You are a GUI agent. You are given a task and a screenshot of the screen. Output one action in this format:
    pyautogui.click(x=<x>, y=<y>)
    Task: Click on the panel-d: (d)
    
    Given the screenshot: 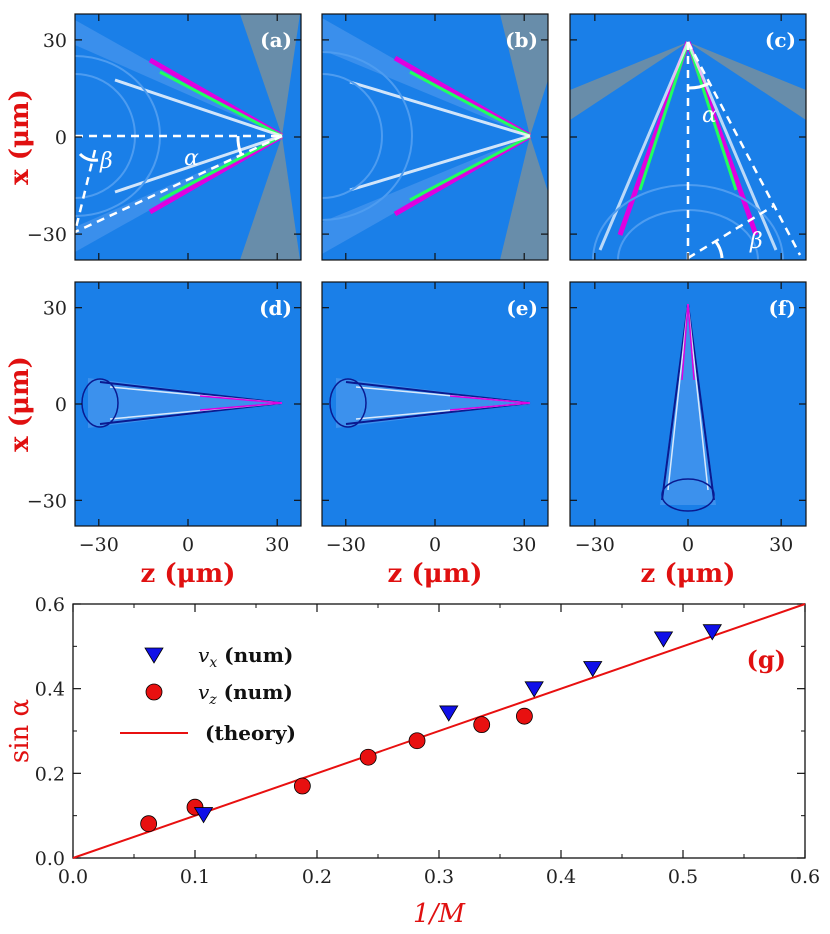 What is the action you would take?
    pyautogui.click(x=188, y=404)
    